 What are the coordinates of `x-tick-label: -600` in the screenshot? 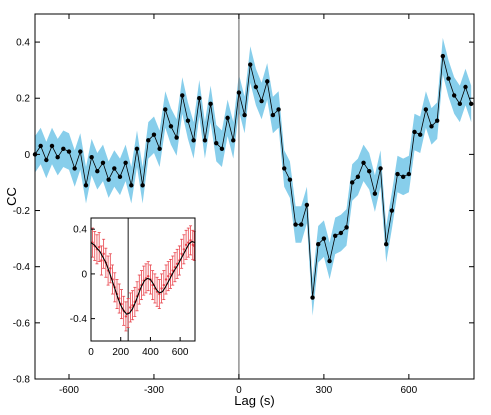 It's located at (69, 390).